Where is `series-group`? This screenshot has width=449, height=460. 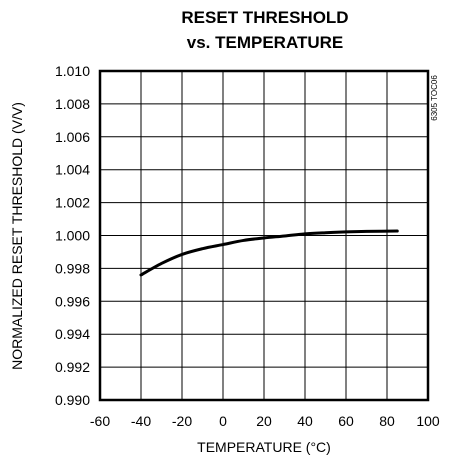 series-group is located at coordinates (269, 253).